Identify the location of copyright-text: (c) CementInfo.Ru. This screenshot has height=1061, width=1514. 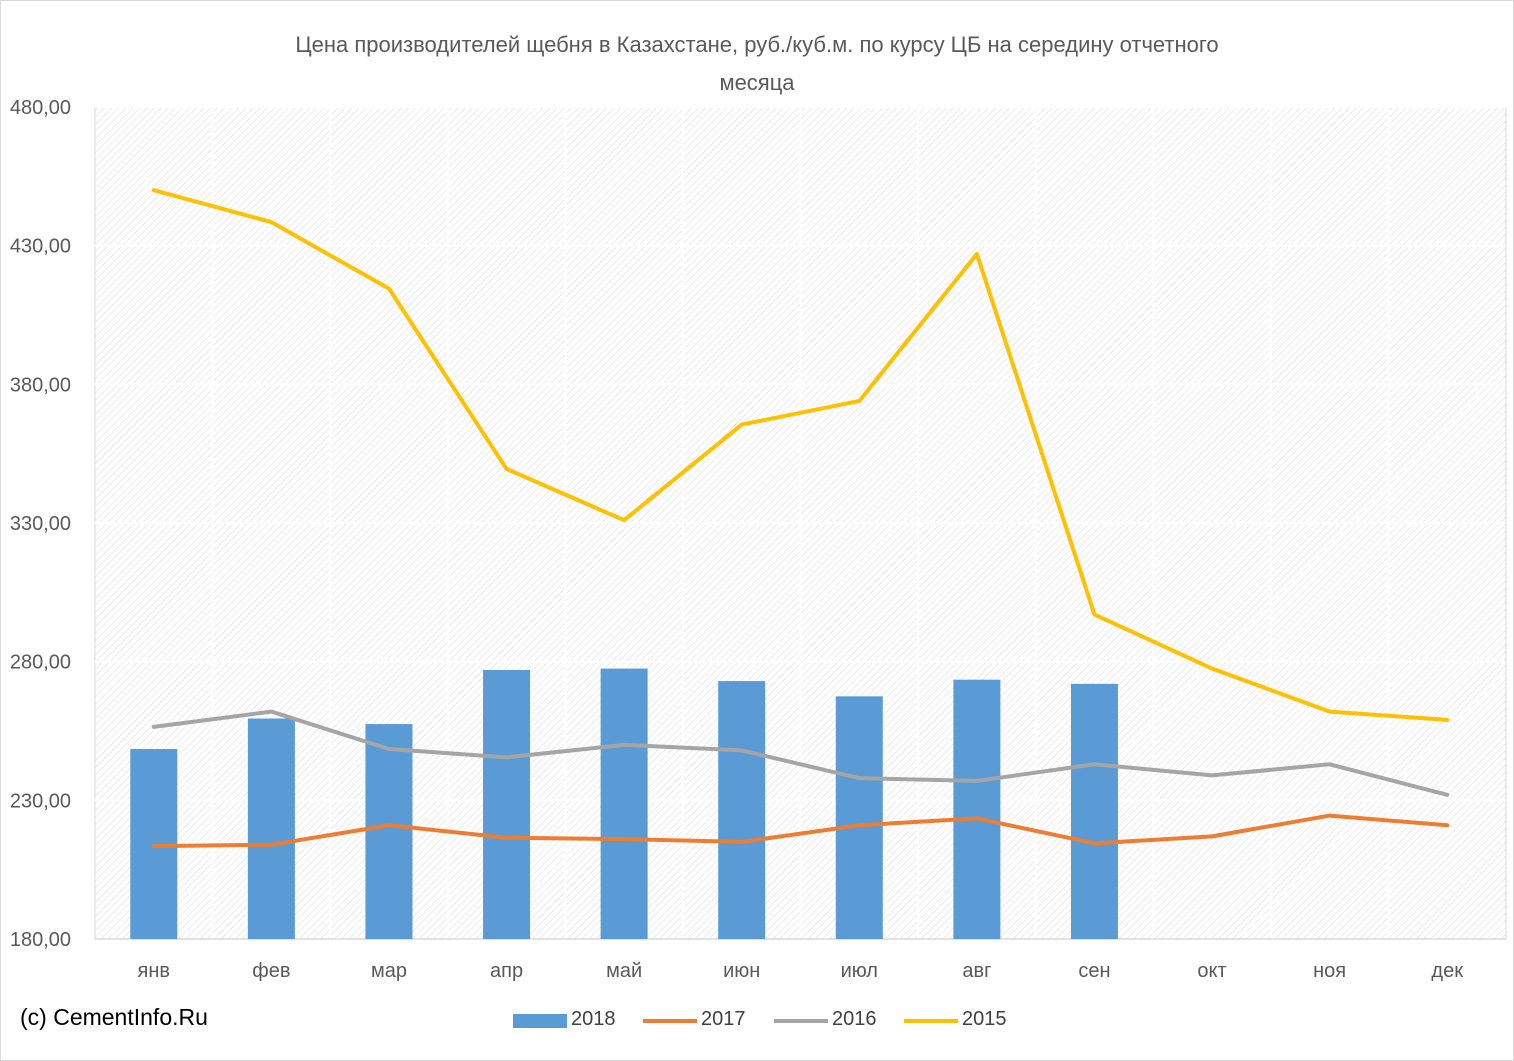
(114, 1017).